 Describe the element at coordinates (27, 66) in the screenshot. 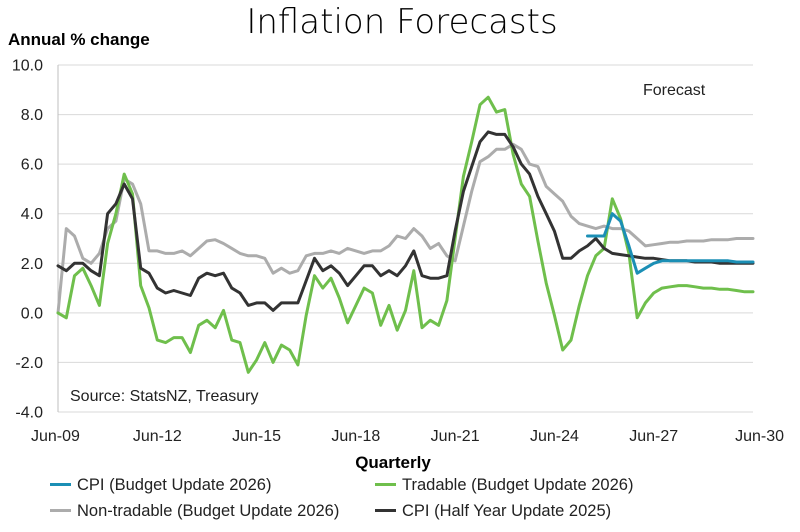

I see `y-tick-label: 10.0` at that location.